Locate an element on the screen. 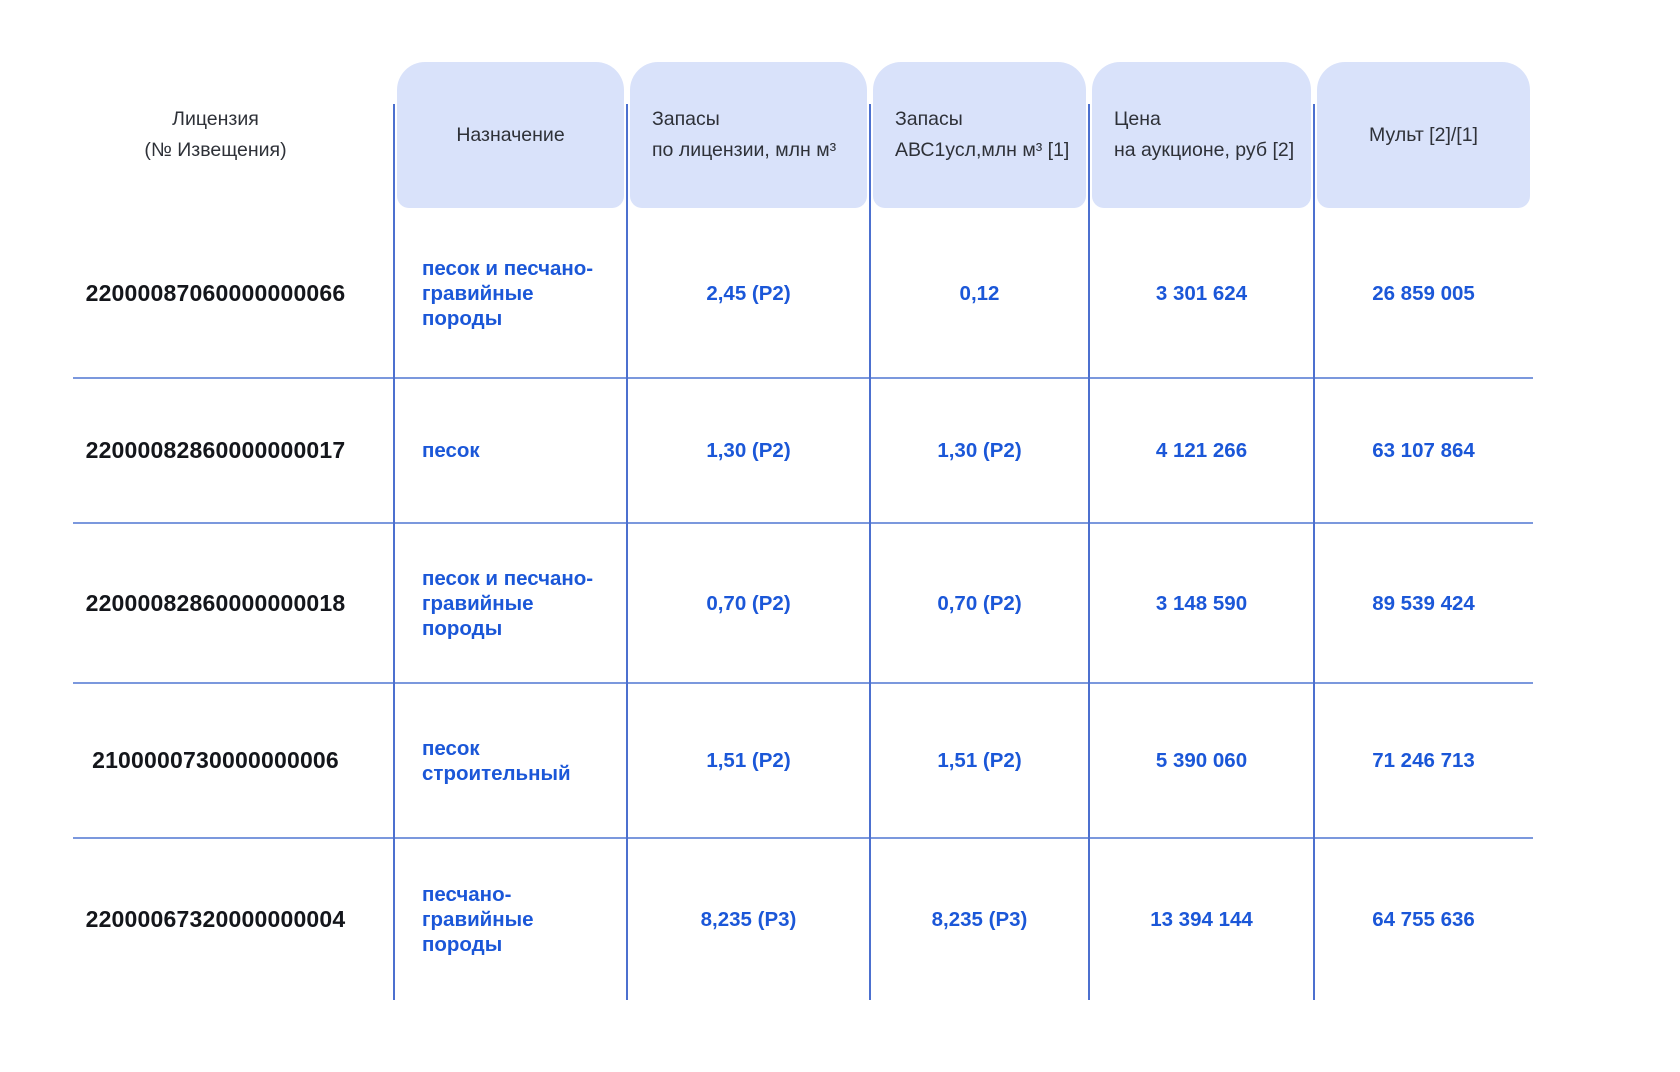 This screenshot has width=1680, height=1072. header-capsule: Цена на аукционе, руб [2] is located at coordinates (1201, 135).